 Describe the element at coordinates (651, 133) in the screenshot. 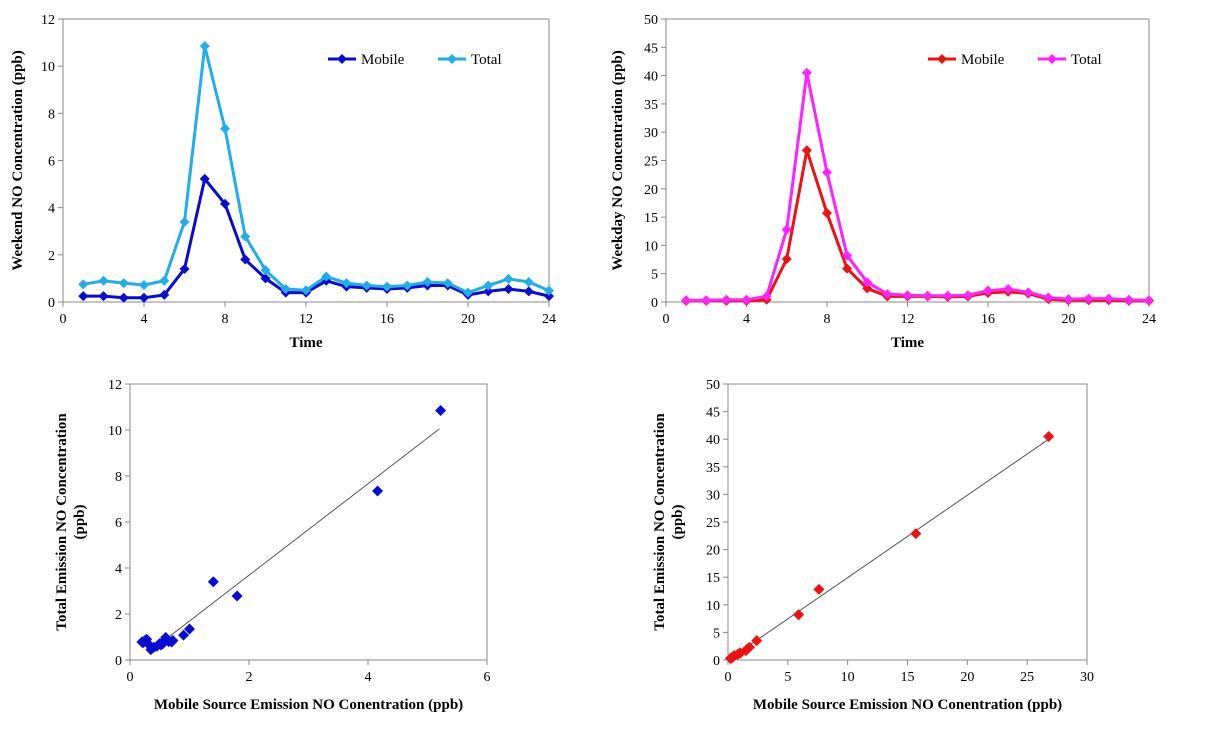

I see `y-tick-label: 30` at that location.